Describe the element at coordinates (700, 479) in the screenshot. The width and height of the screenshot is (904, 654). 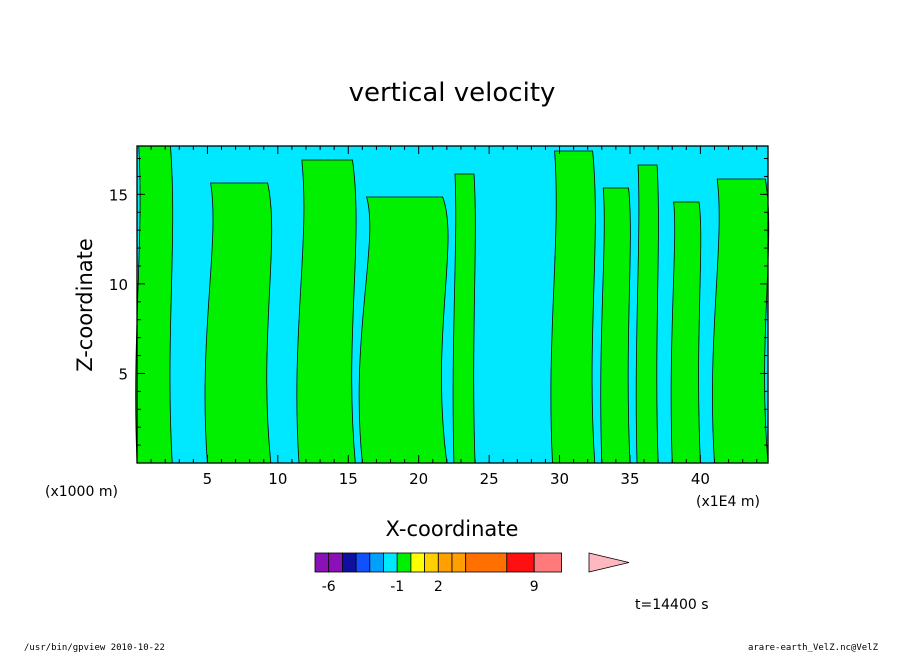
I see `x-tick-label: 40` at that location.